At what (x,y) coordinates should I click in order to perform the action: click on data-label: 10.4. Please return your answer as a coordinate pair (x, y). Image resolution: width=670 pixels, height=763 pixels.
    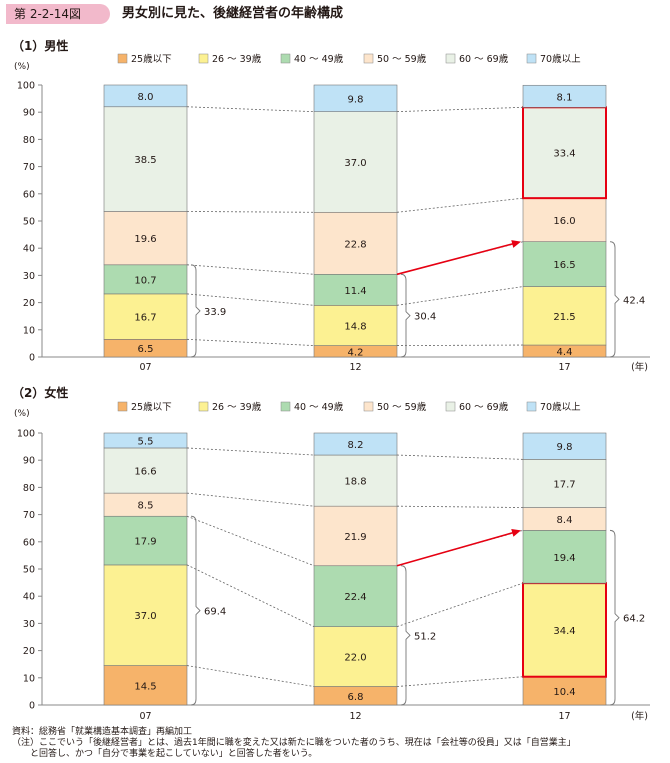
    Looking at the image, I should click on (564, 692).